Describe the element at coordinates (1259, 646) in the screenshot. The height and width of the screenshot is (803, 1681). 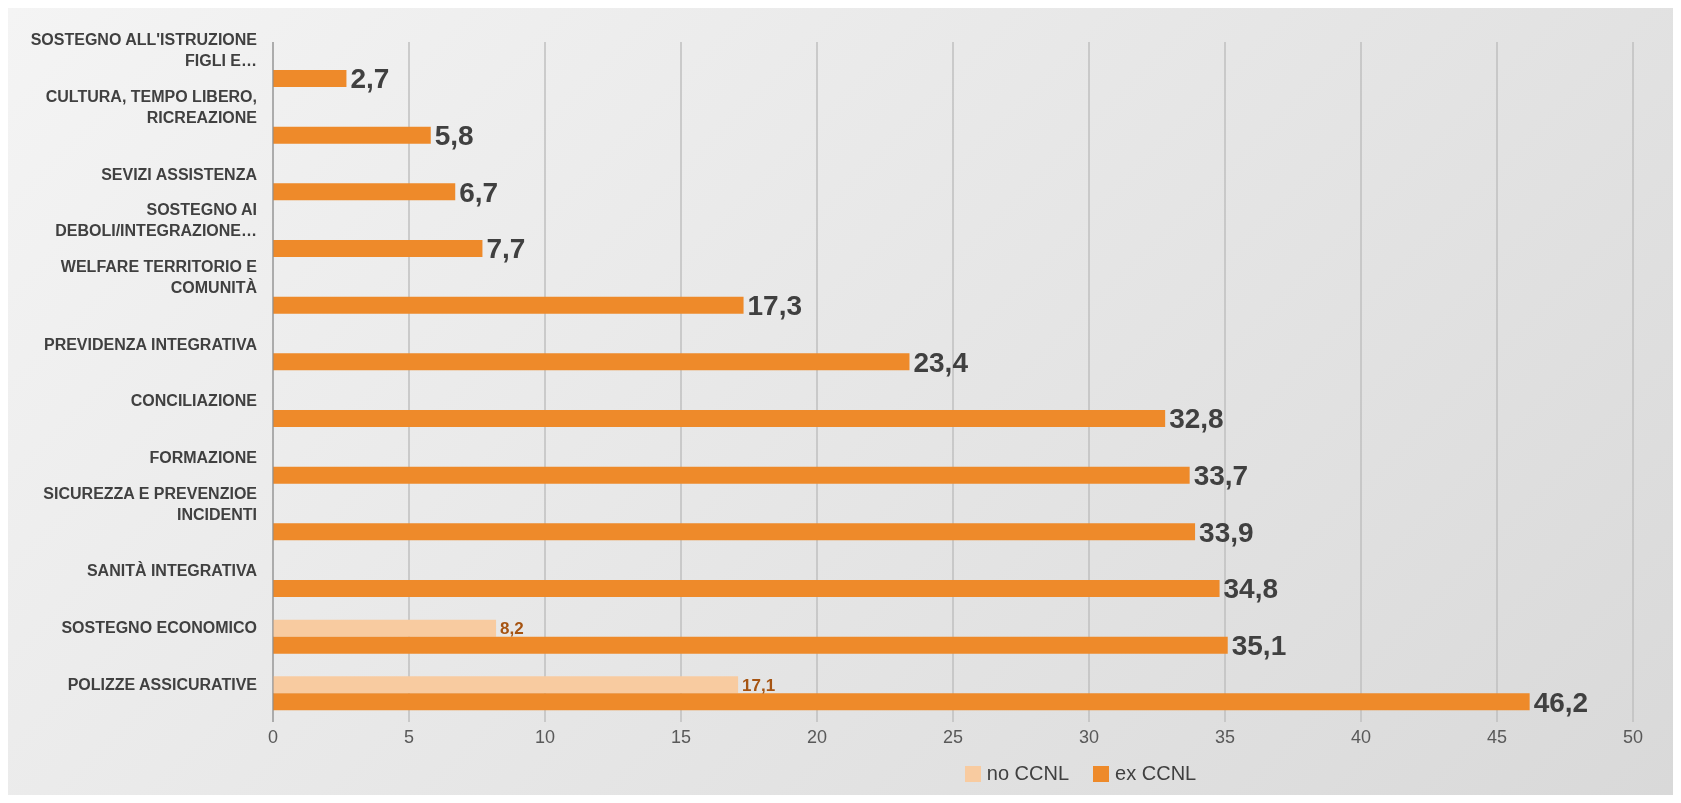
I see `data-label: 35,1` at that location.